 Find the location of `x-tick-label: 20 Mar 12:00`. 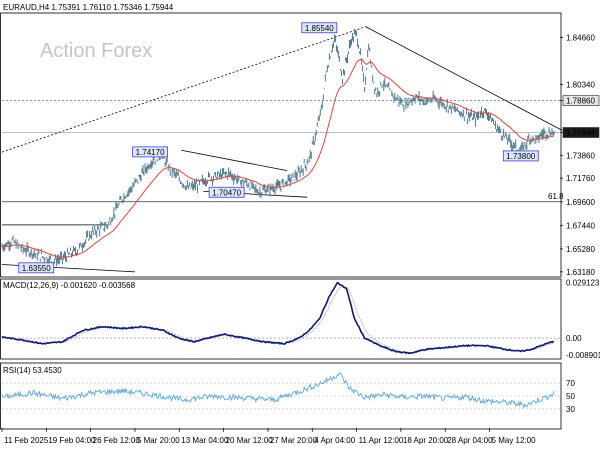

x-tick-label: 20 Mar 12:00 is located at coordinates (250, 440).